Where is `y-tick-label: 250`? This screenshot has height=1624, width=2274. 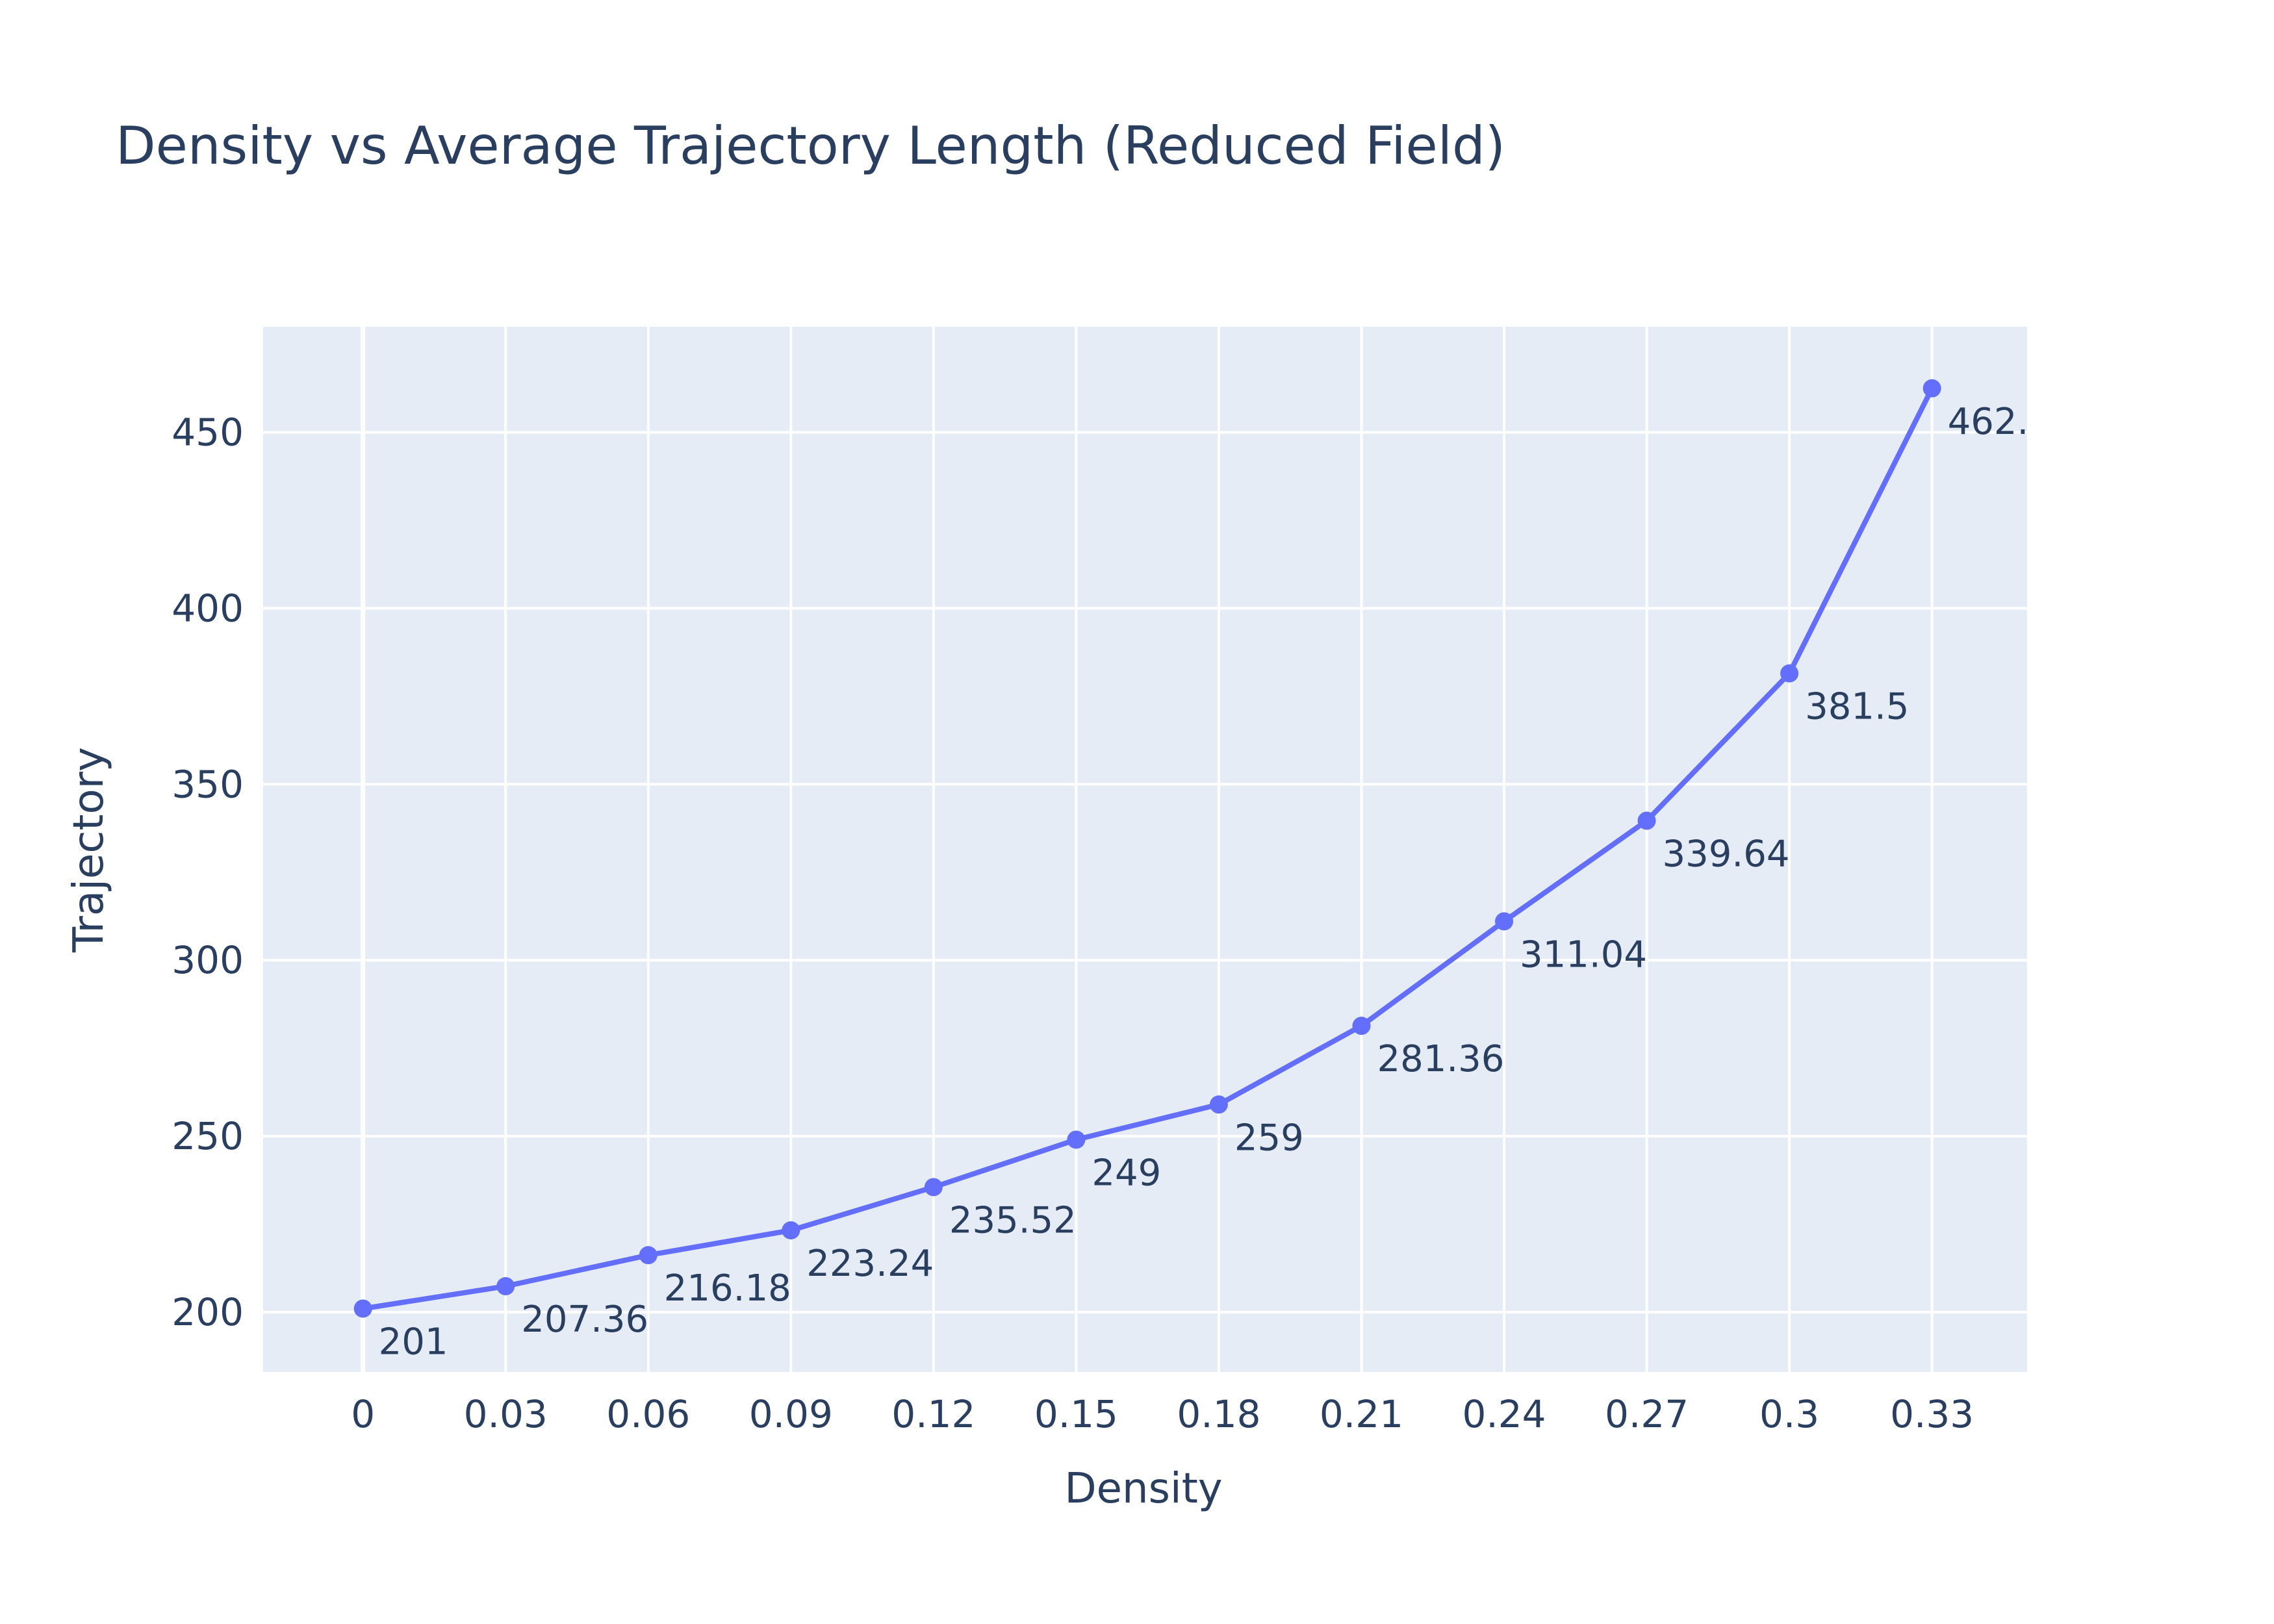
y-tick-label: 250 is located at coordinates (208, 1136).